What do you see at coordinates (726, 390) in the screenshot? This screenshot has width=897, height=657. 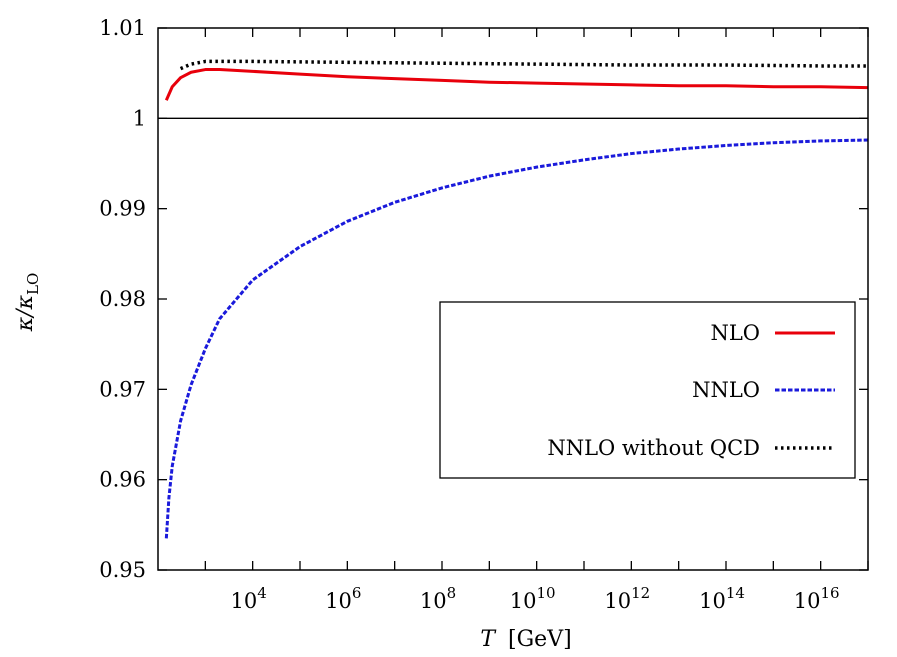 I see `legend-label: NNLO` at bounding box center [726, 390].